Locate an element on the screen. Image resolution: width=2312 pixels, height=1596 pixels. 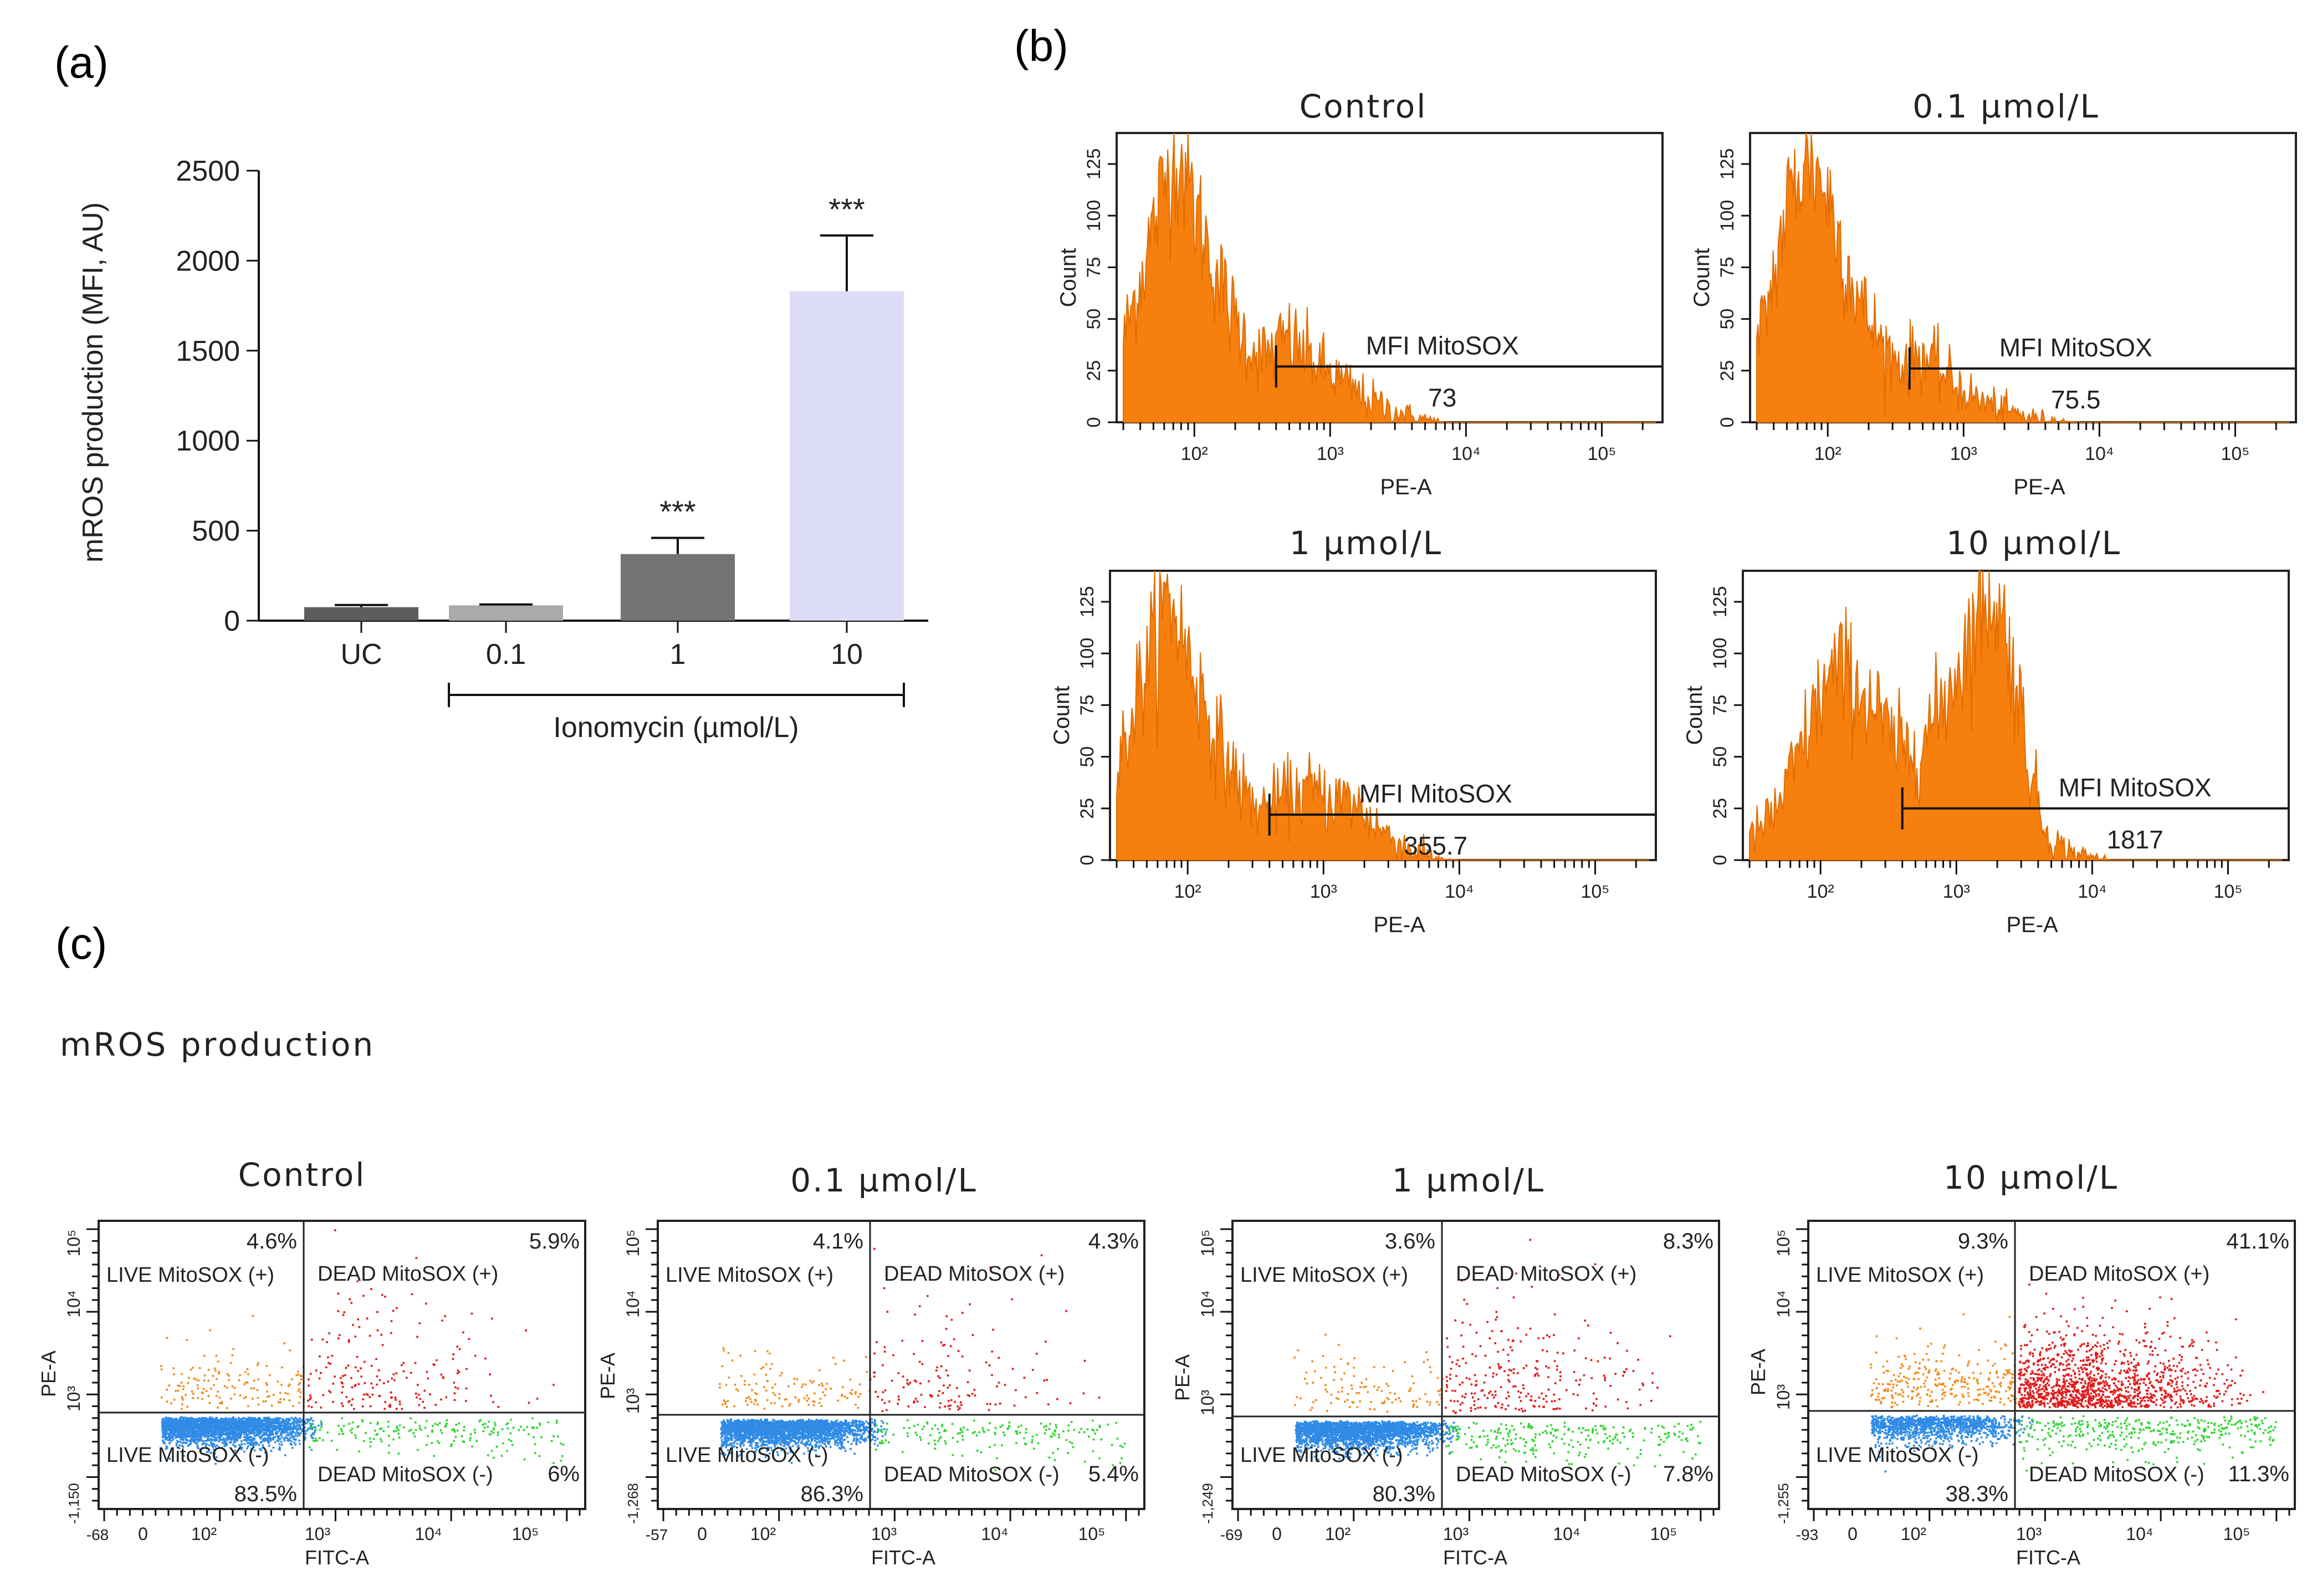
scatter-ytick-label: 10³ is located at coordinates (633, 1401).